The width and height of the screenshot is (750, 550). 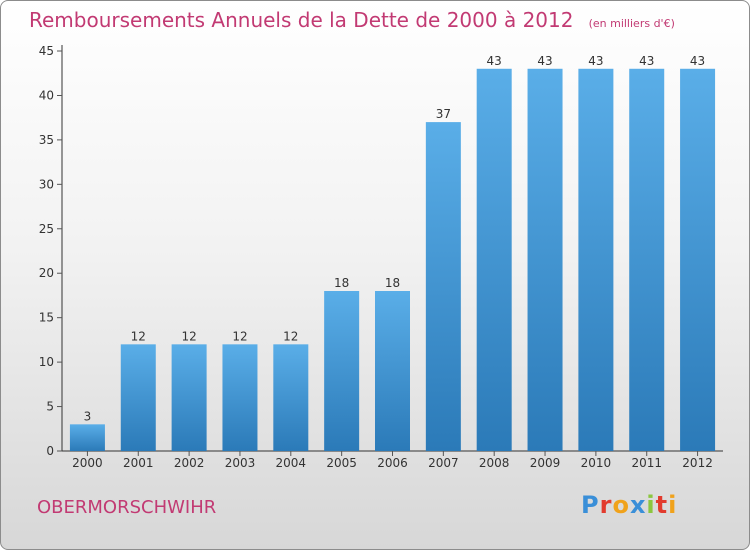 What do you see at coordinates (443, 114) in the screenshot?
I see `data-label: 37` at bounding box center [443, 114].